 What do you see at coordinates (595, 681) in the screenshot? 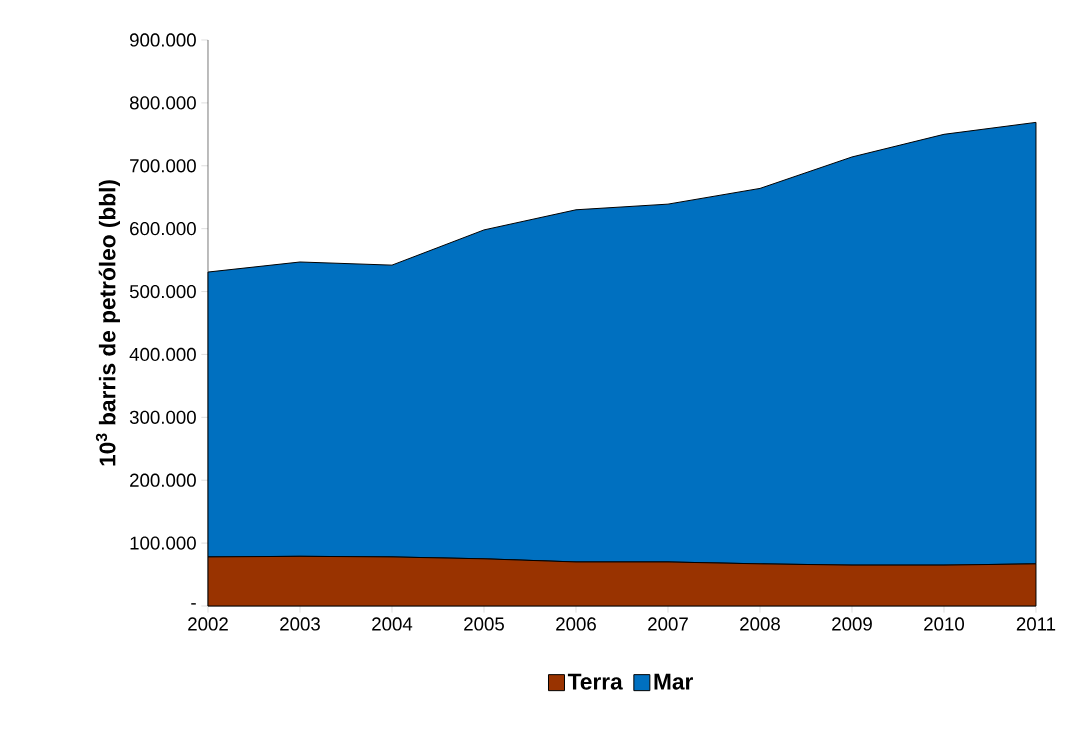
I see `legend-label: Terra` at bounding box center [595, 681].